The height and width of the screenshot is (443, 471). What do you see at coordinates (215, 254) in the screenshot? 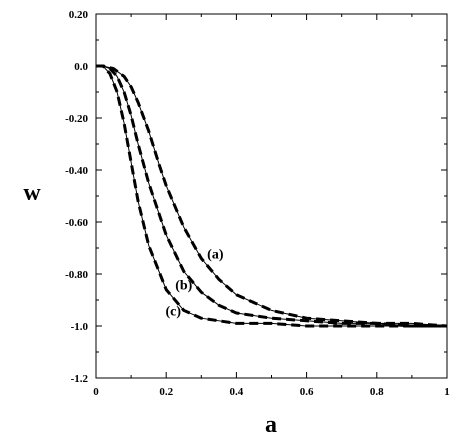
I see `curve-label: (a)` at bounding box center [215, 254].